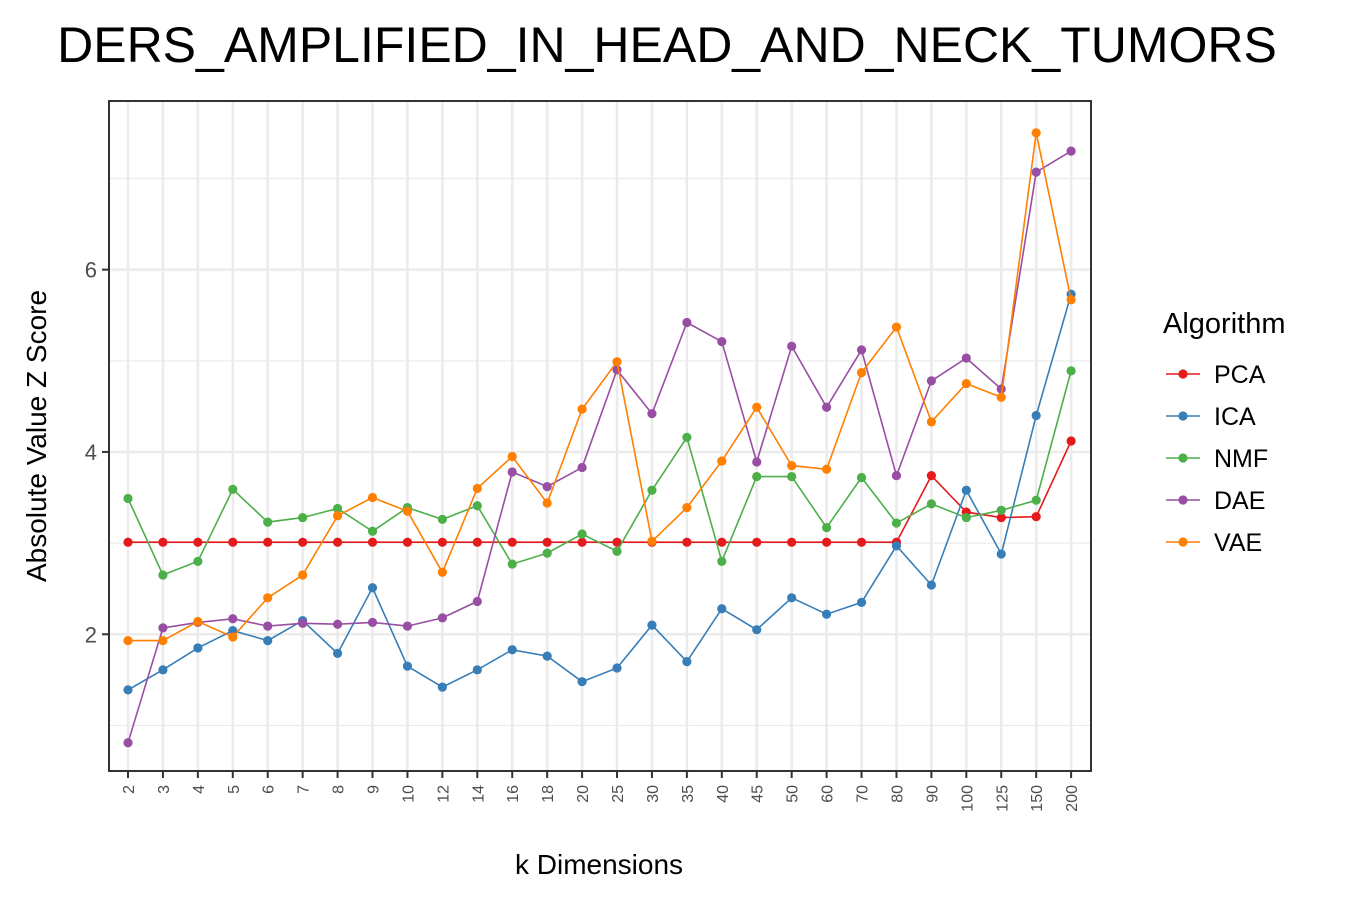 This screenshot has width=1350, height=900. I want to click on legend-title: Algorithm, so click(1224, 324).